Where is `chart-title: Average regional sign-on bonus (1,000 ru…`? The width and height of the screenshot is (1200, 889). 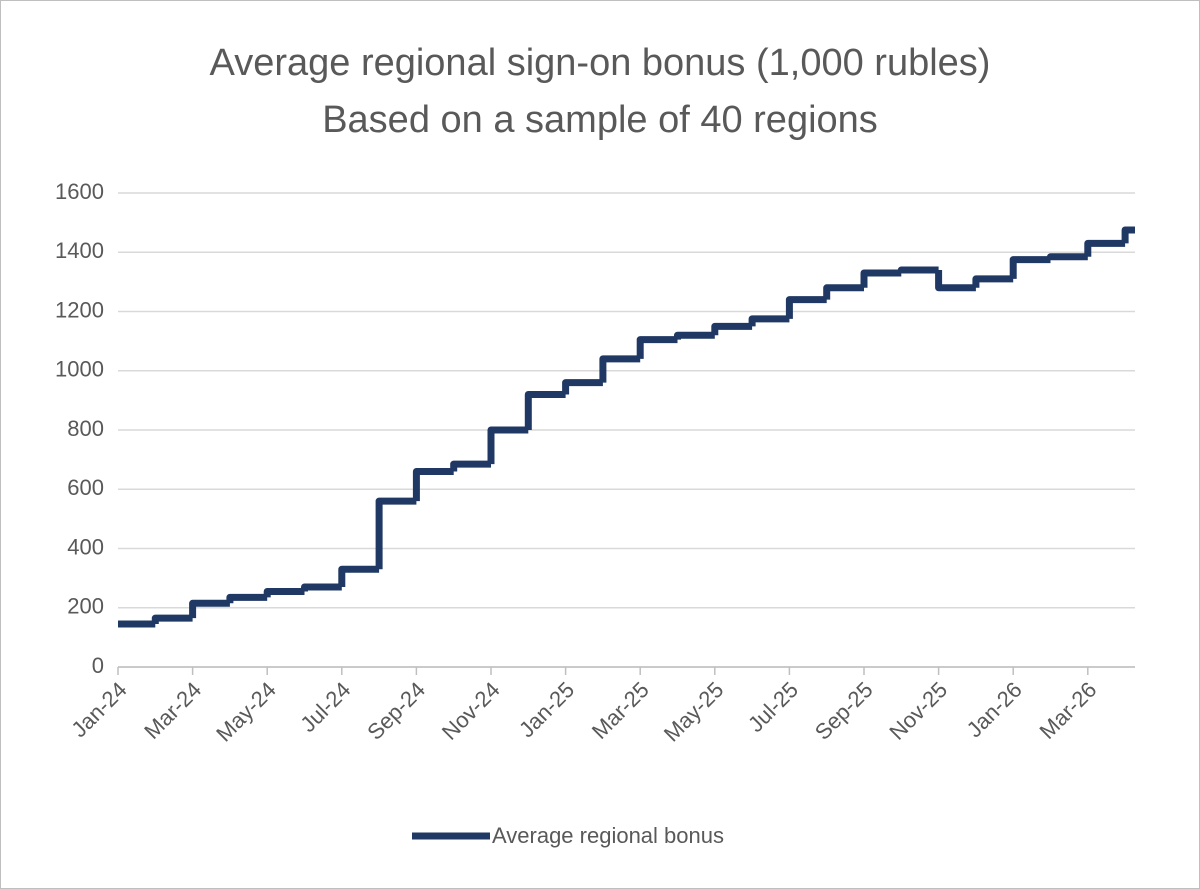 chart-title: Average regional sign-on bonus (1,000 ru… is located at coordinates (600, 63).